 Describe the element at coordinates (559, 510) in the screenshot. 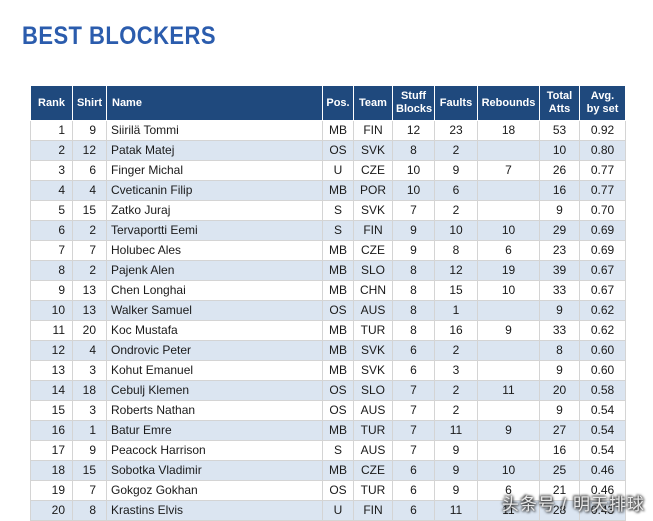

I see `cell-total-atts: 28` at that location.